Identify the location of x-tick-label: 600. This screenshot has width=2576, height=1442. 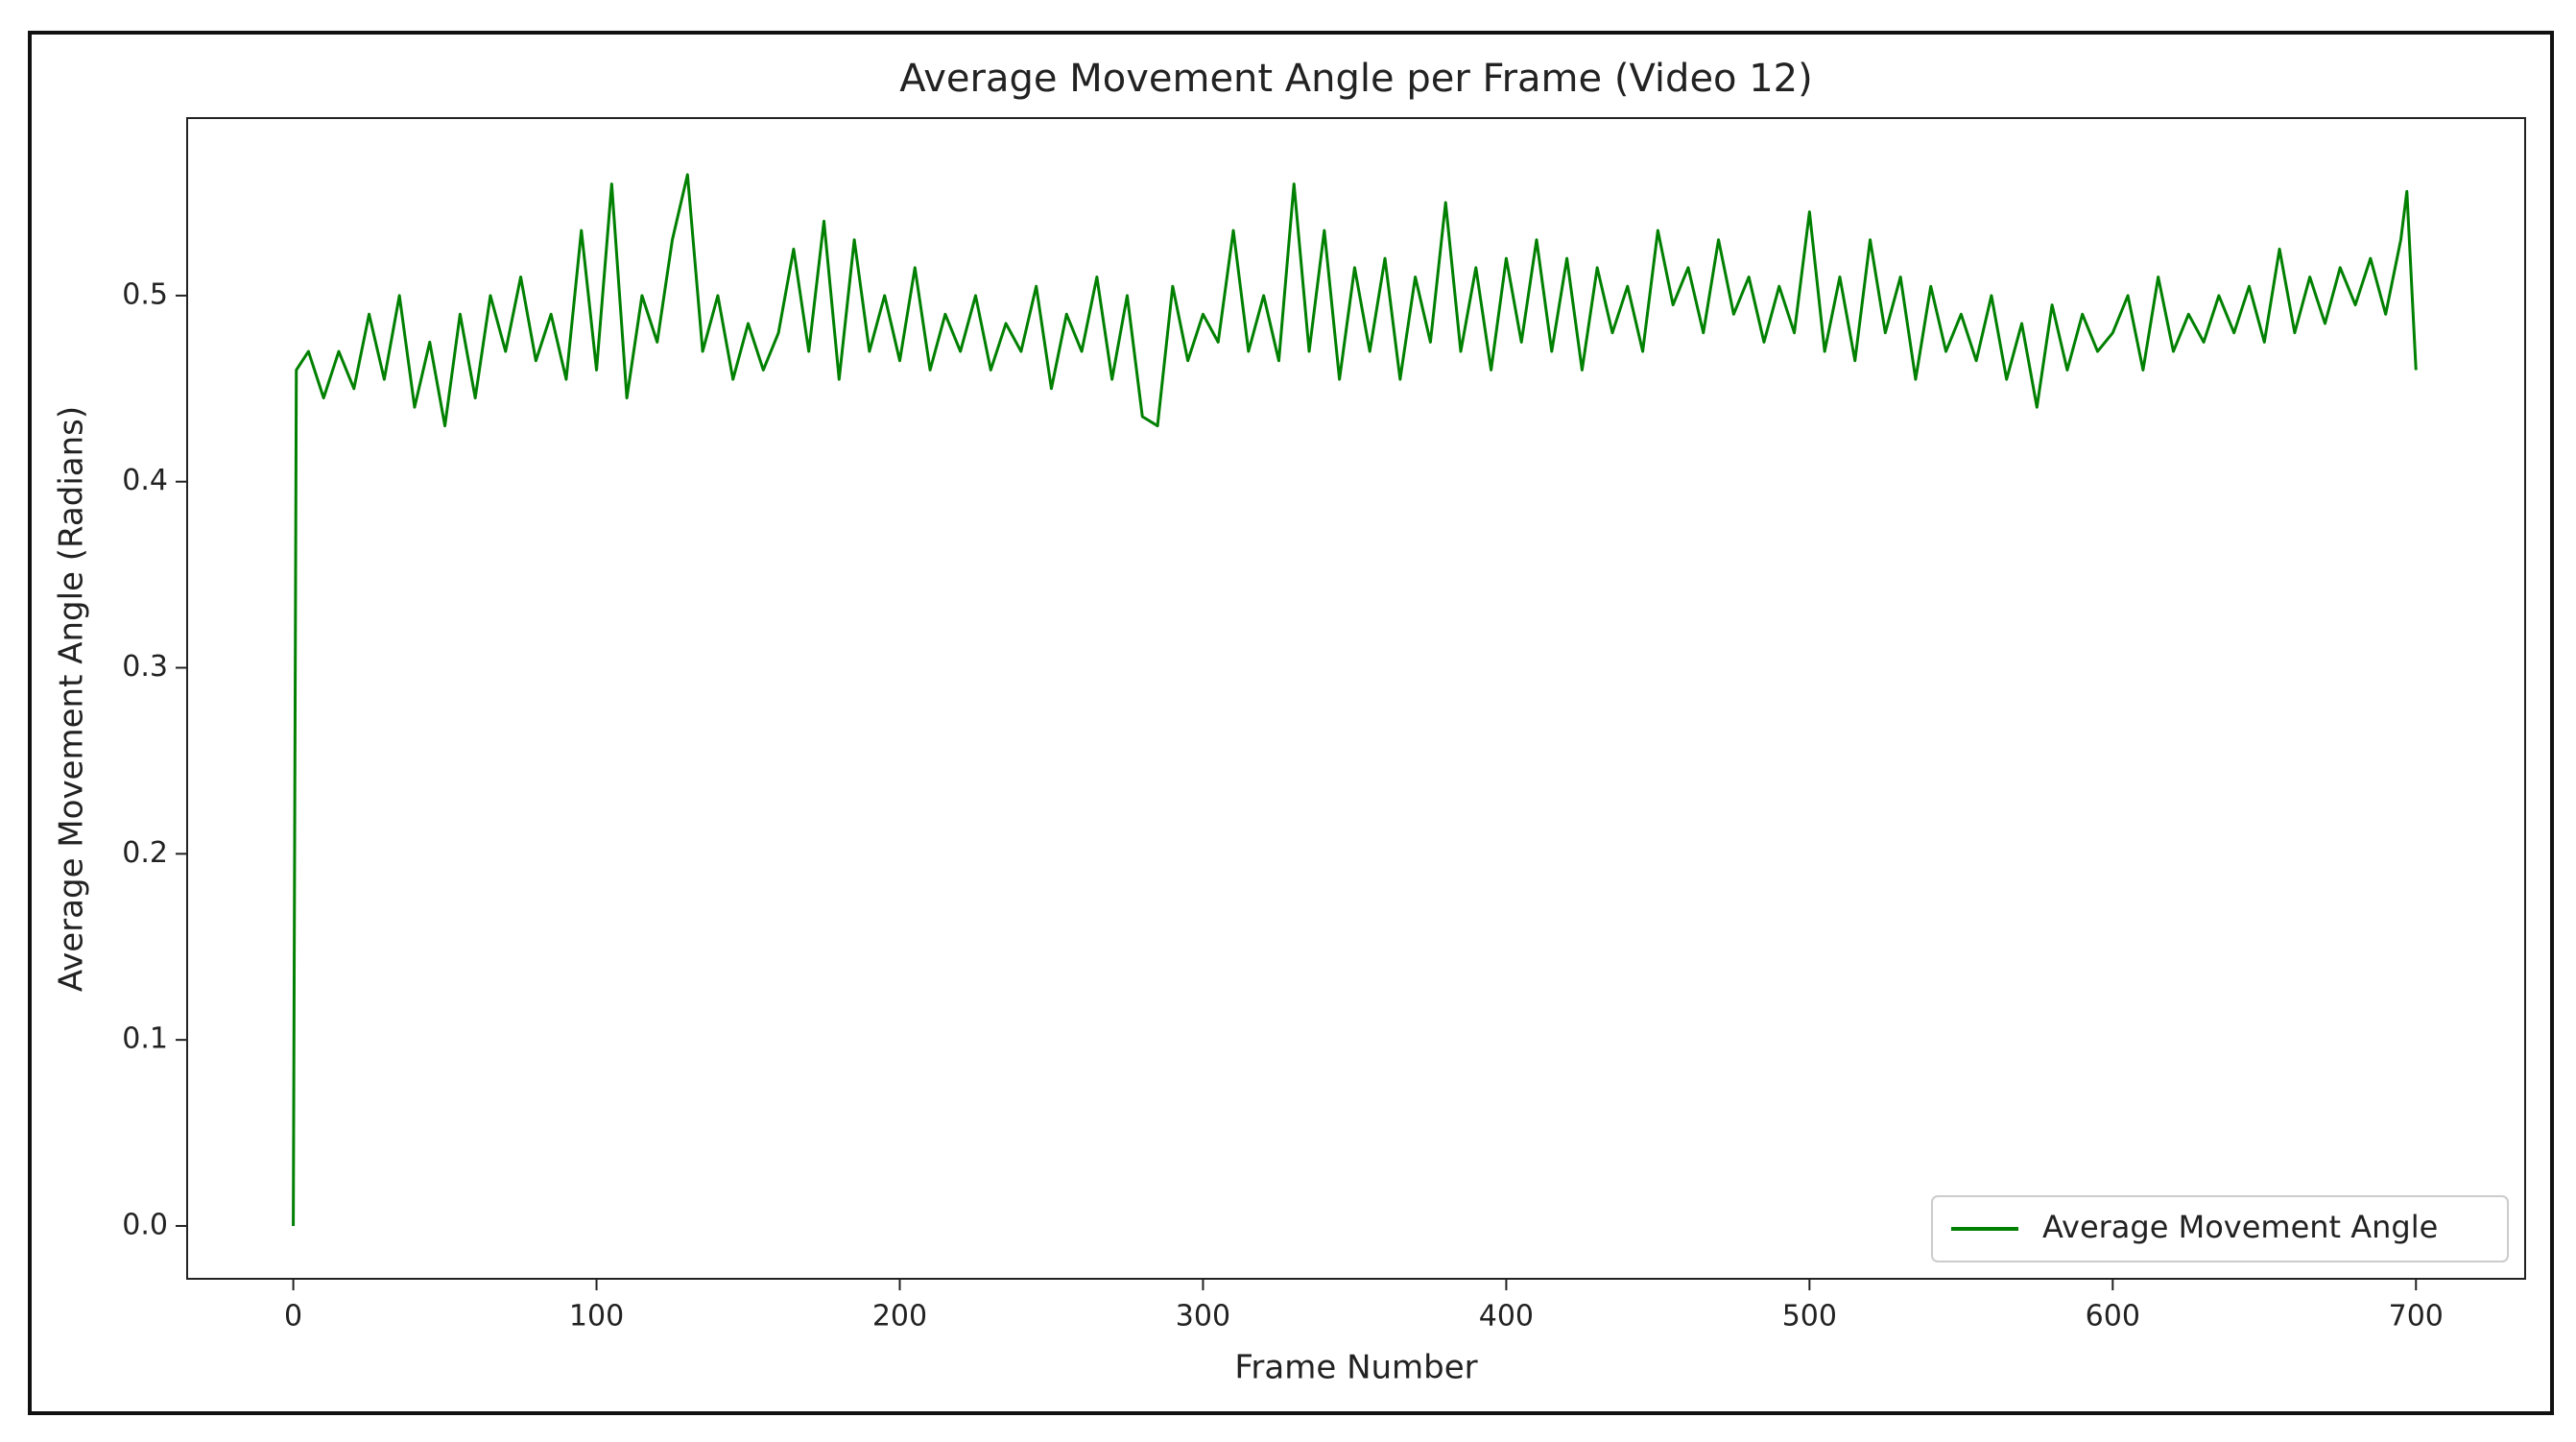
(2113, 1317).